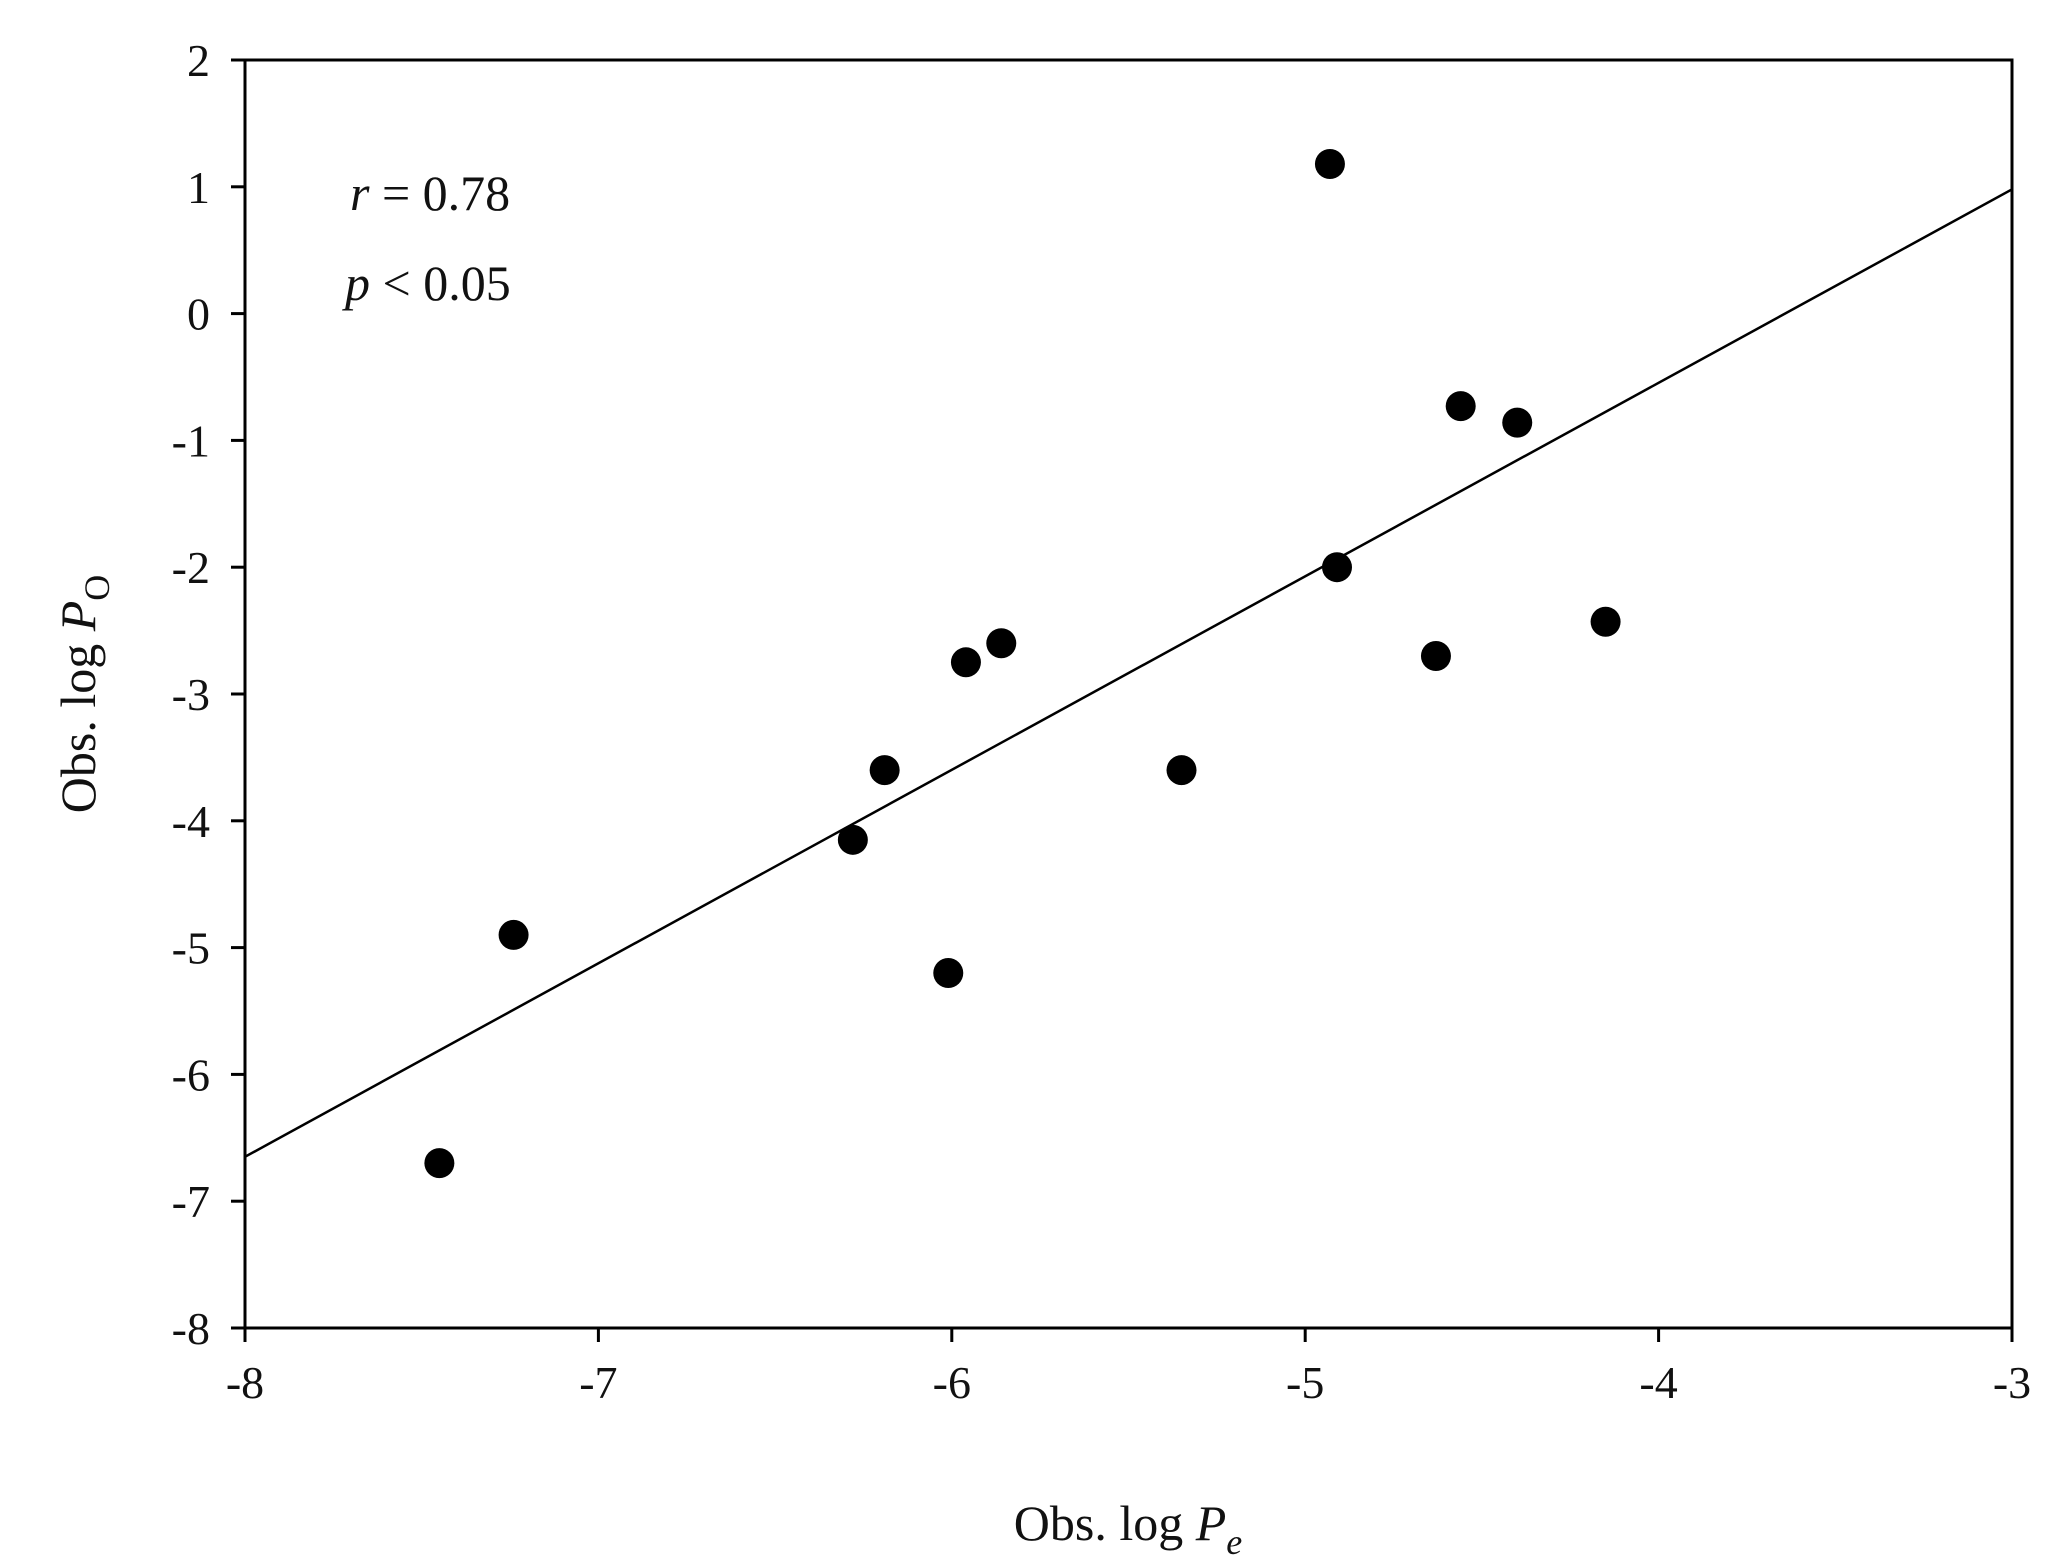 This screenshot has height=1568, width=2053. I want to click on y-tick-label: 2, so click(198, 60).